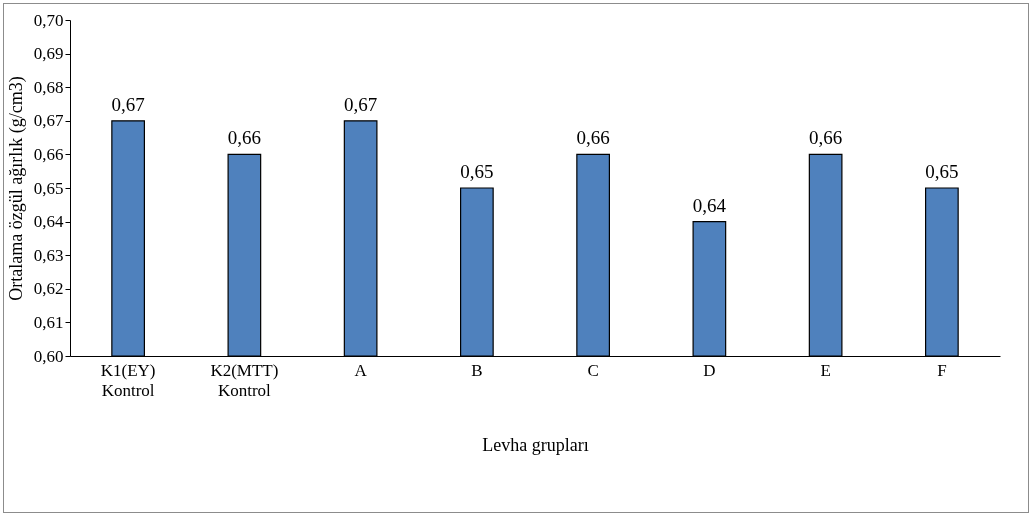  What do you see at coordinates (48, 188) in the screenshot?
I see `y-tick-label: 0,65` at bounding box center [48, 188].